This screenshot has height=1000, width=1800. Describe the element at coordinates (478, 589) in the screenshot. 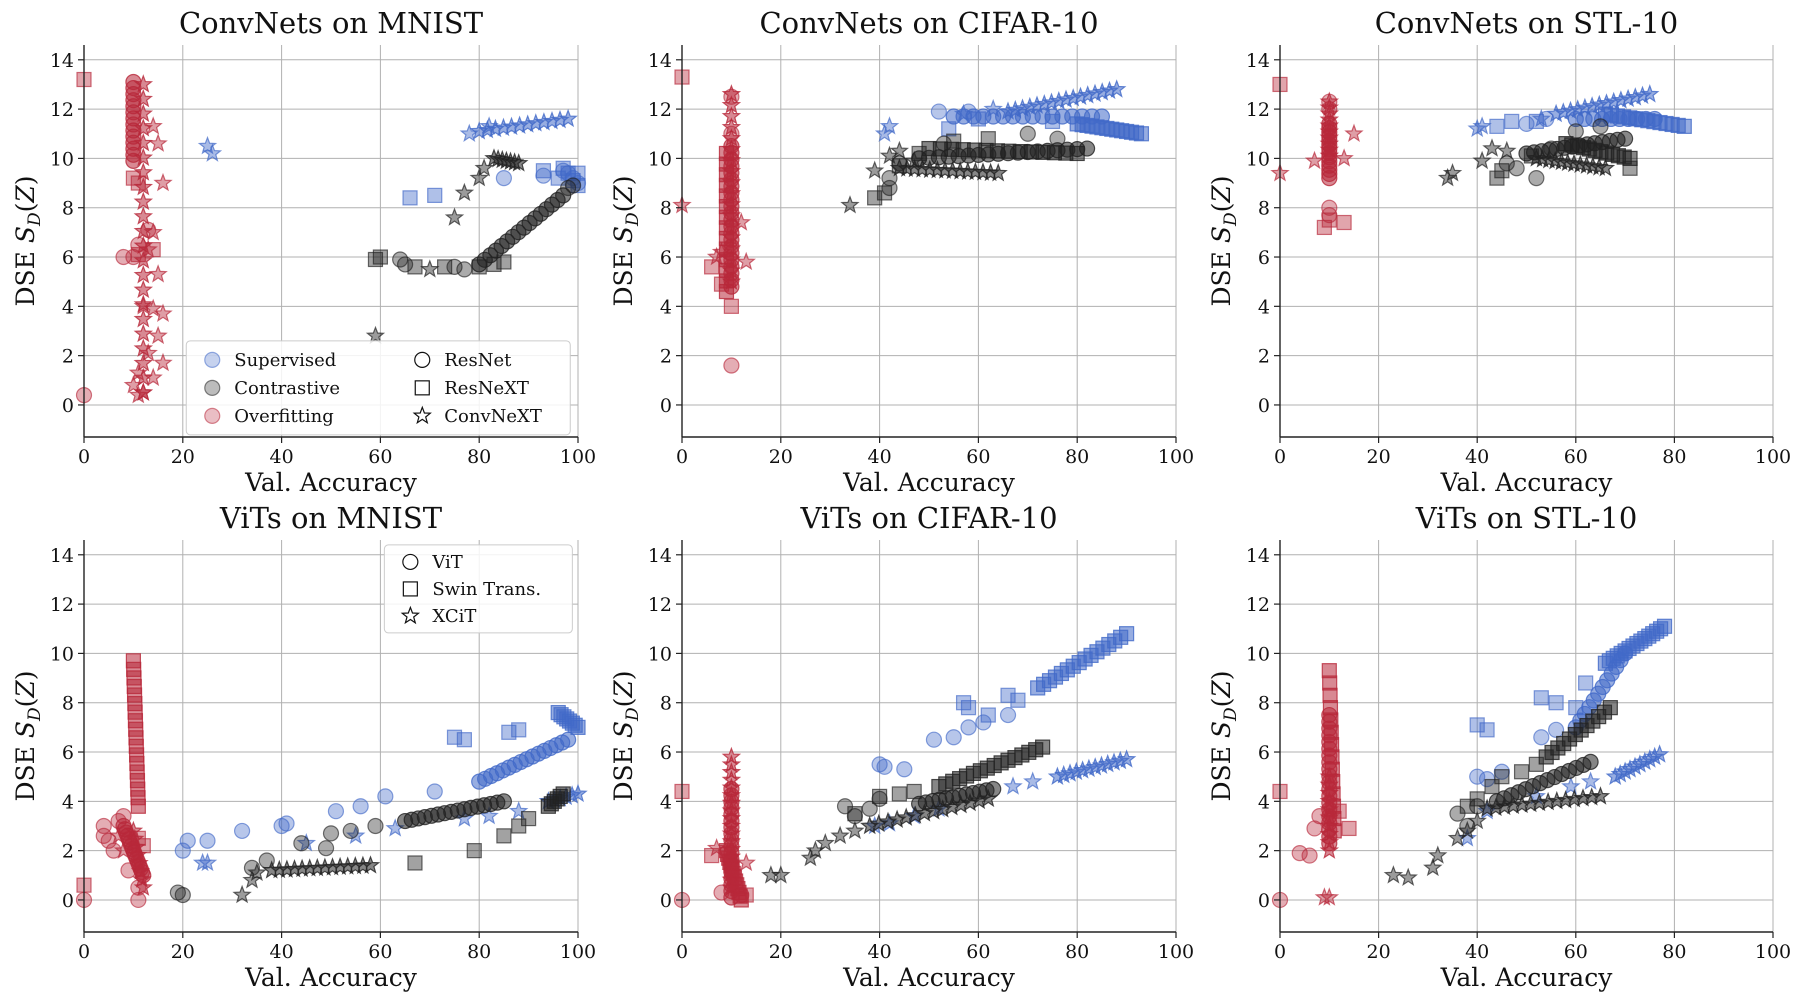

I see `legend: ViT Swin Trans. XCiT` at that location.